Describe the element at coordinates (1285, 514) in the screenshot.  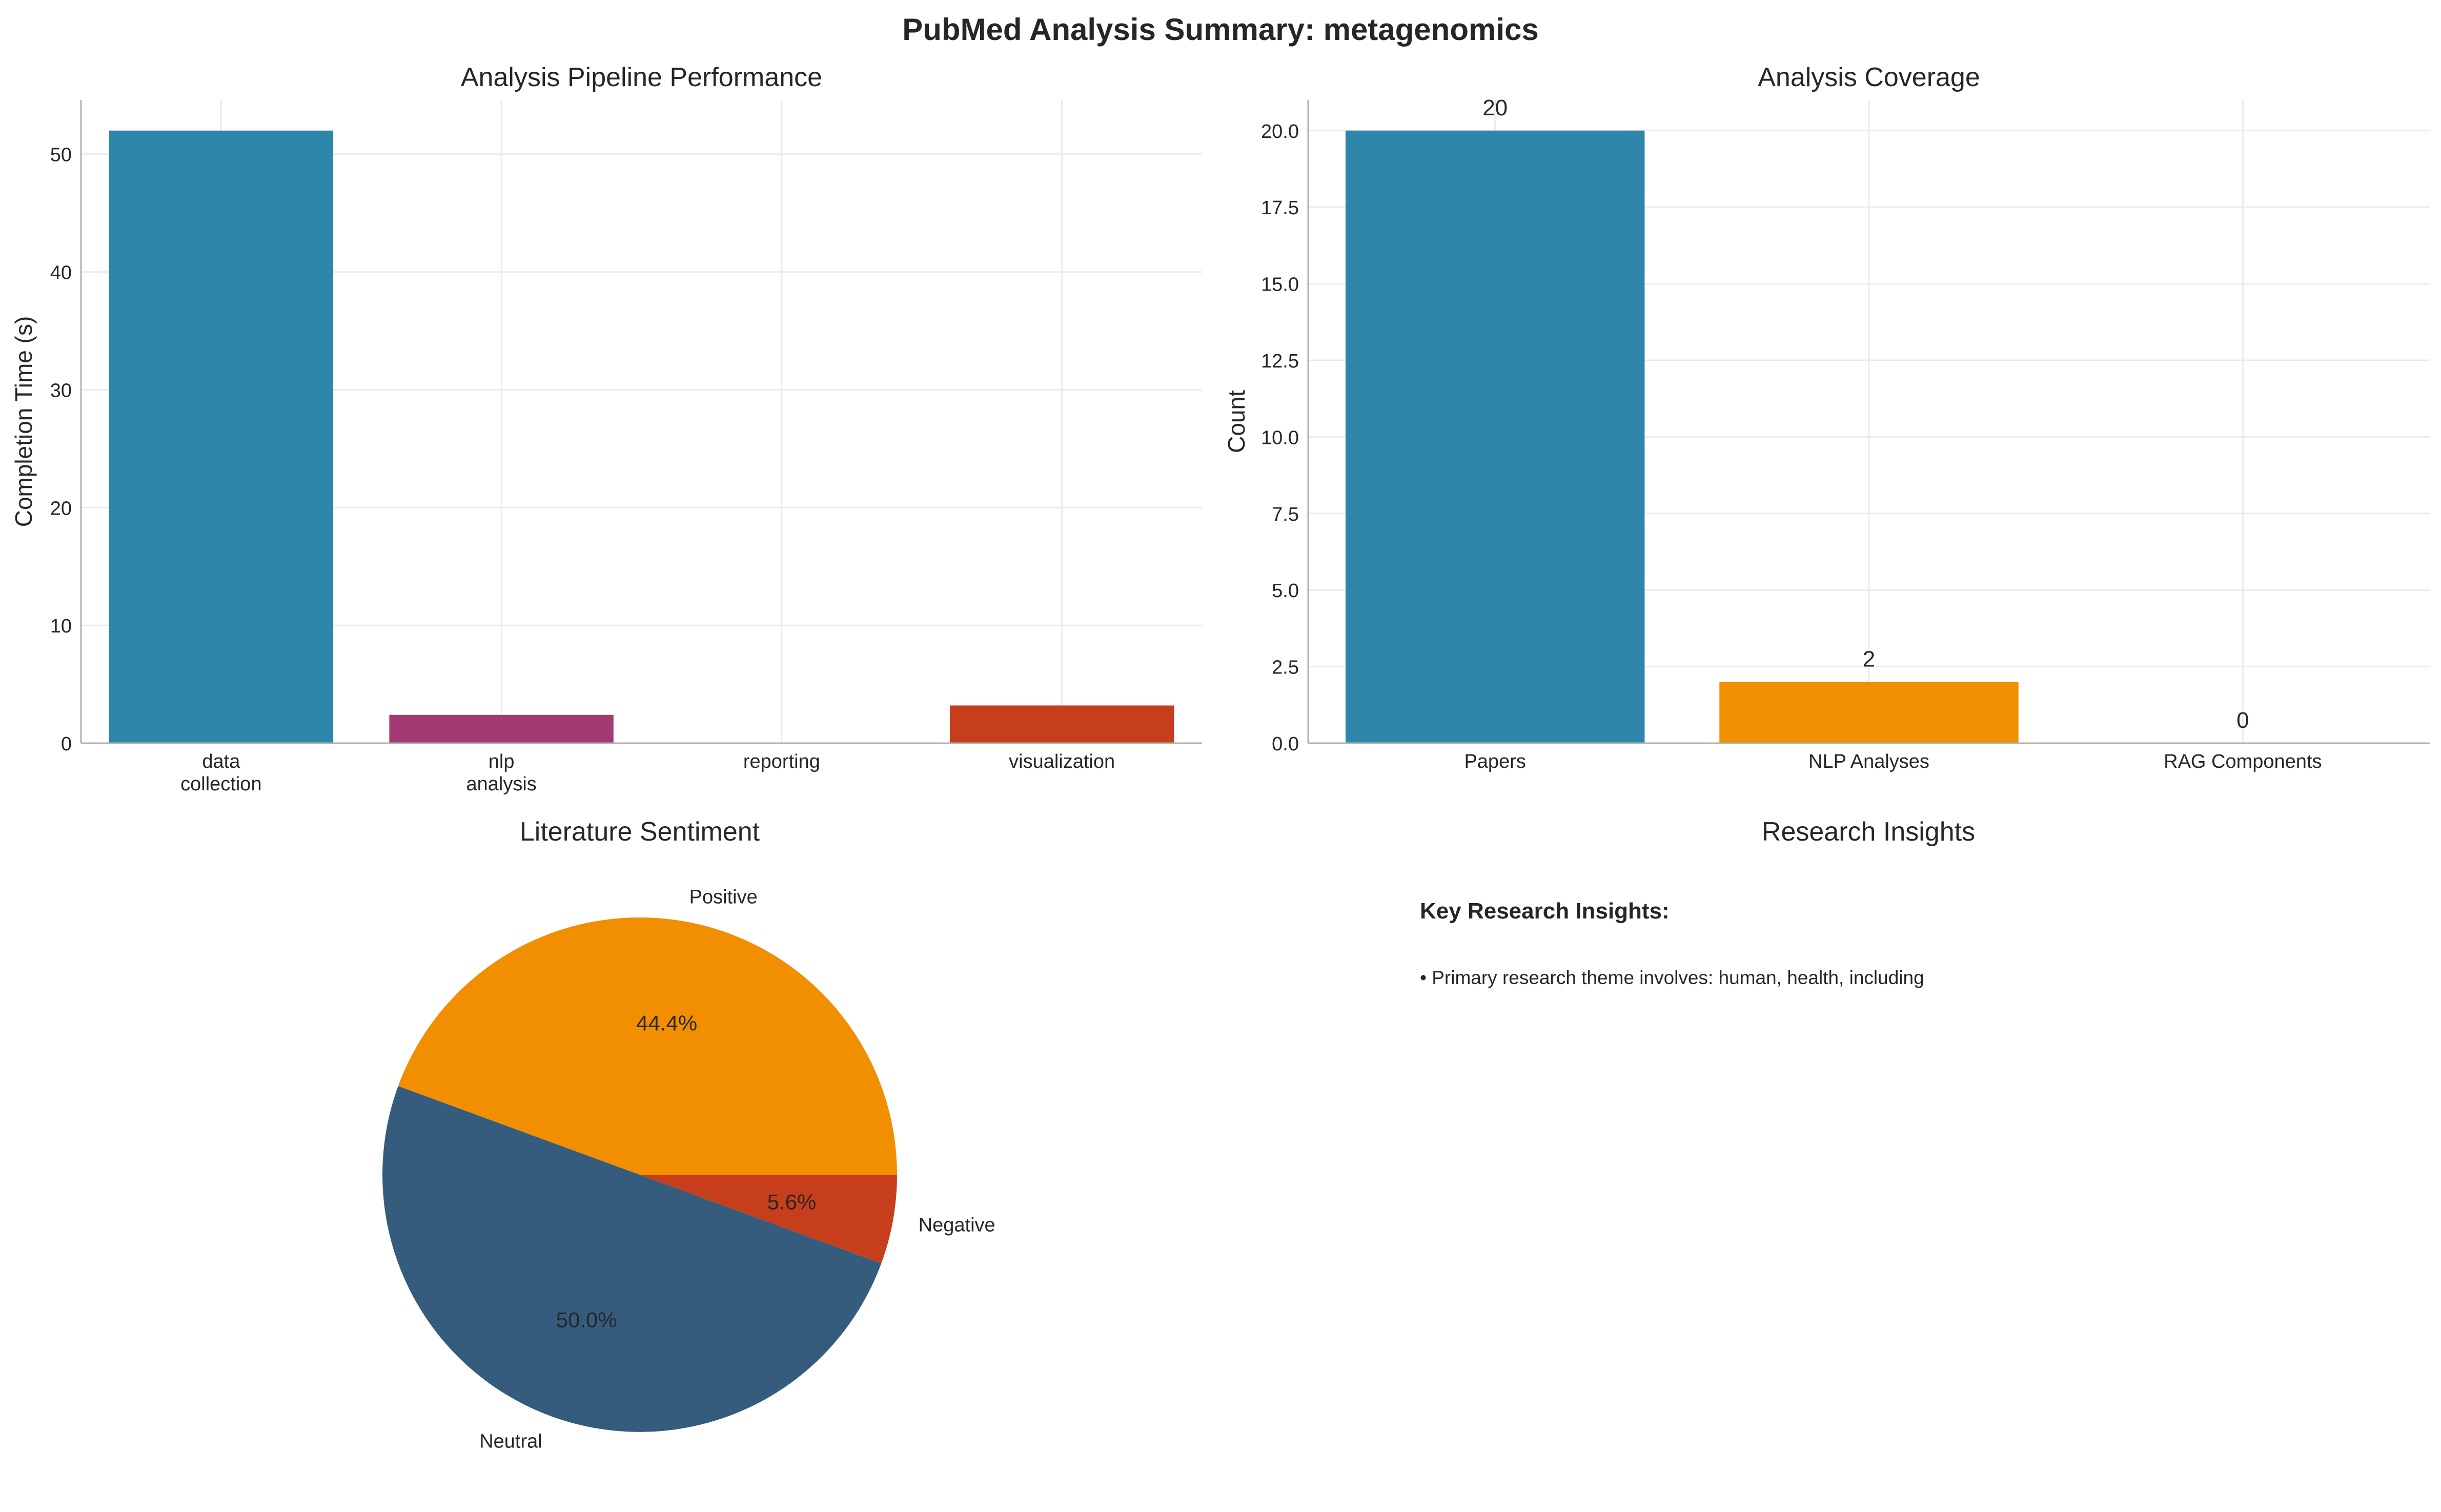
I see `coverage-ytick-label: 7.5` at that location.